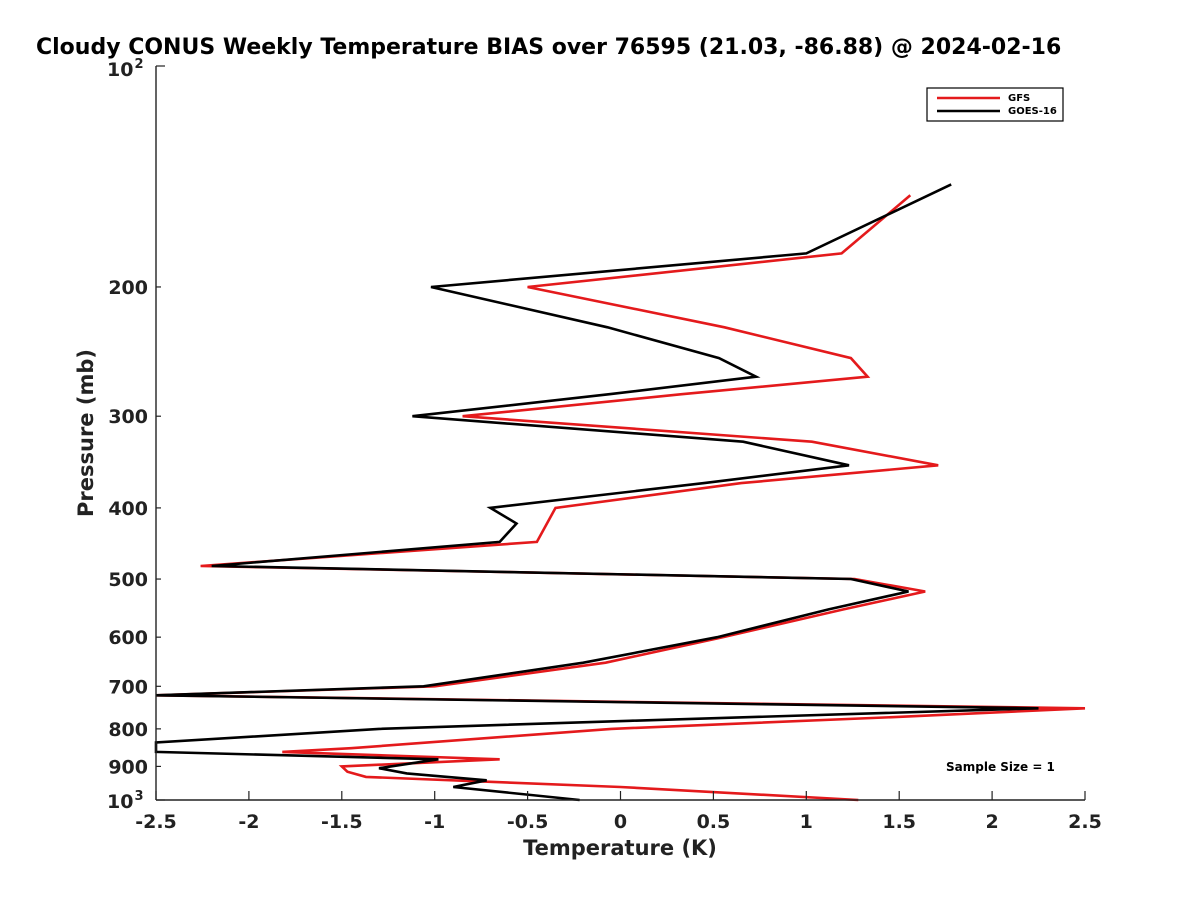 The image size is (1200, 900). Describe the element at coordinates (1000, 767) in the screenshot. I see `sample-size-annotation: Sample Size = 1` at that location.